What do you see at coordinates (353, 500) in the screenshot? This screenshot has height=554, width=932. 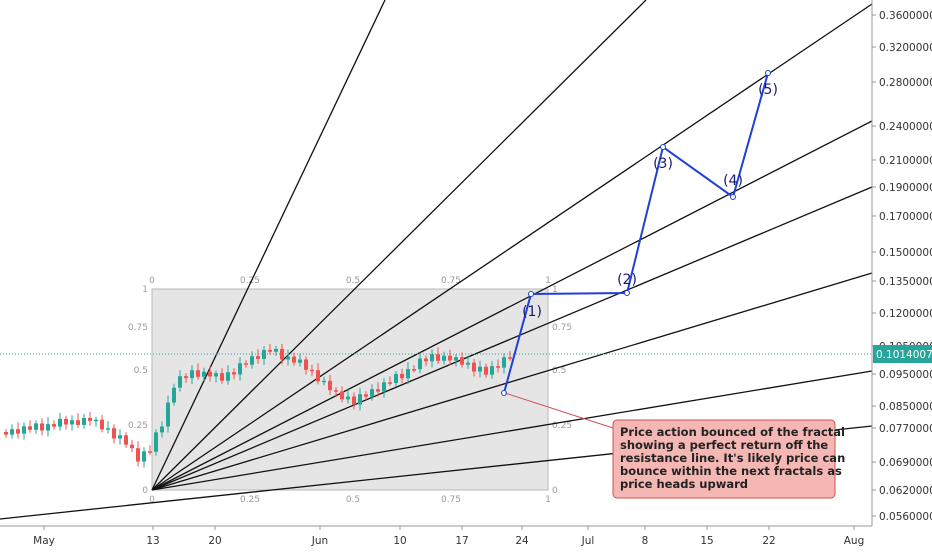 I see `fib-bottom-label: 0.5` at bounding box center [353, 500].